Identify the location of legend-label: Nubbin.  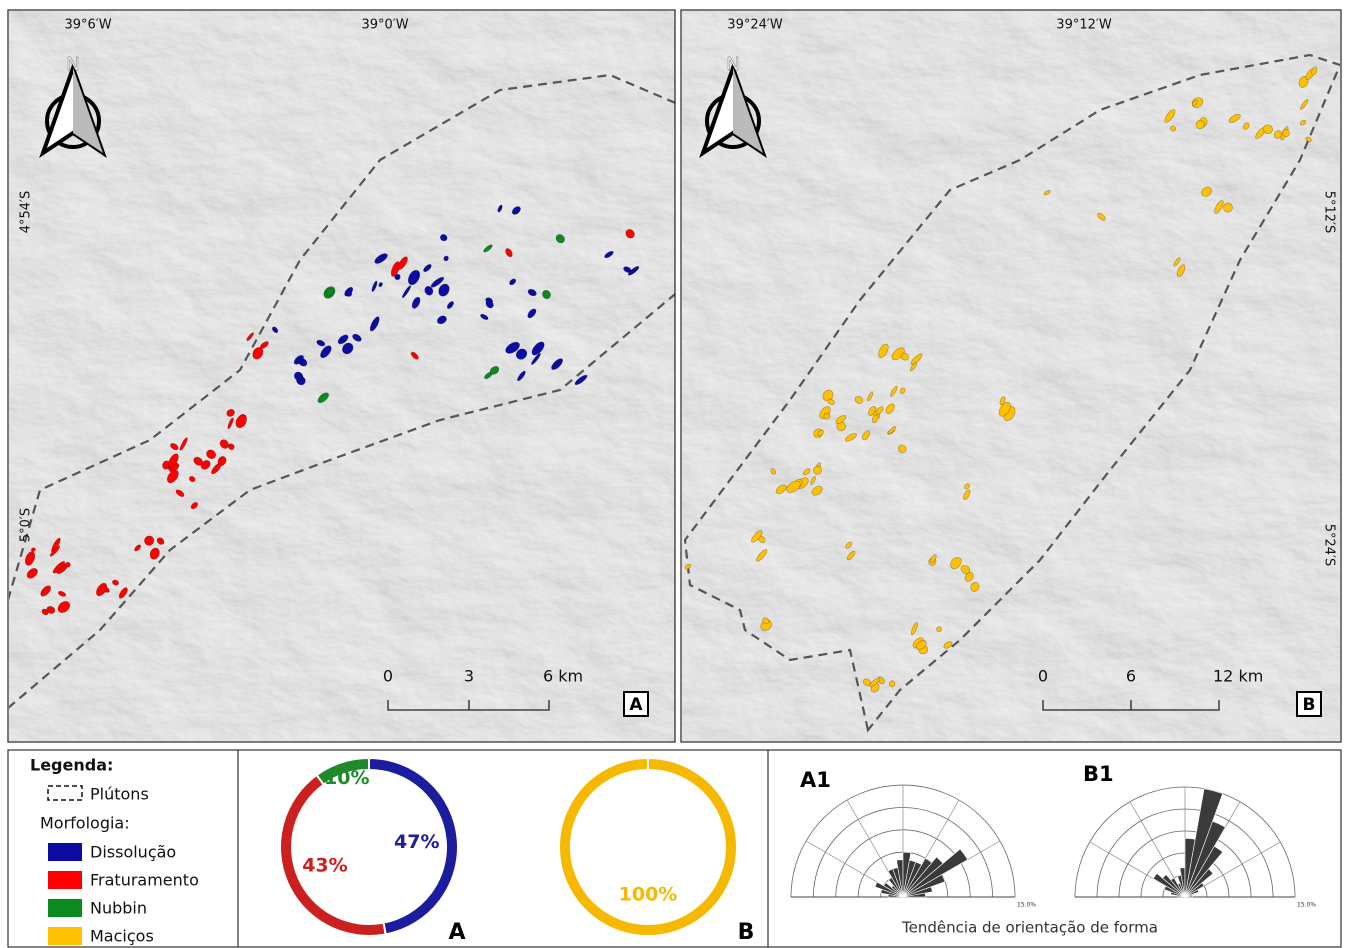
(118, 908).